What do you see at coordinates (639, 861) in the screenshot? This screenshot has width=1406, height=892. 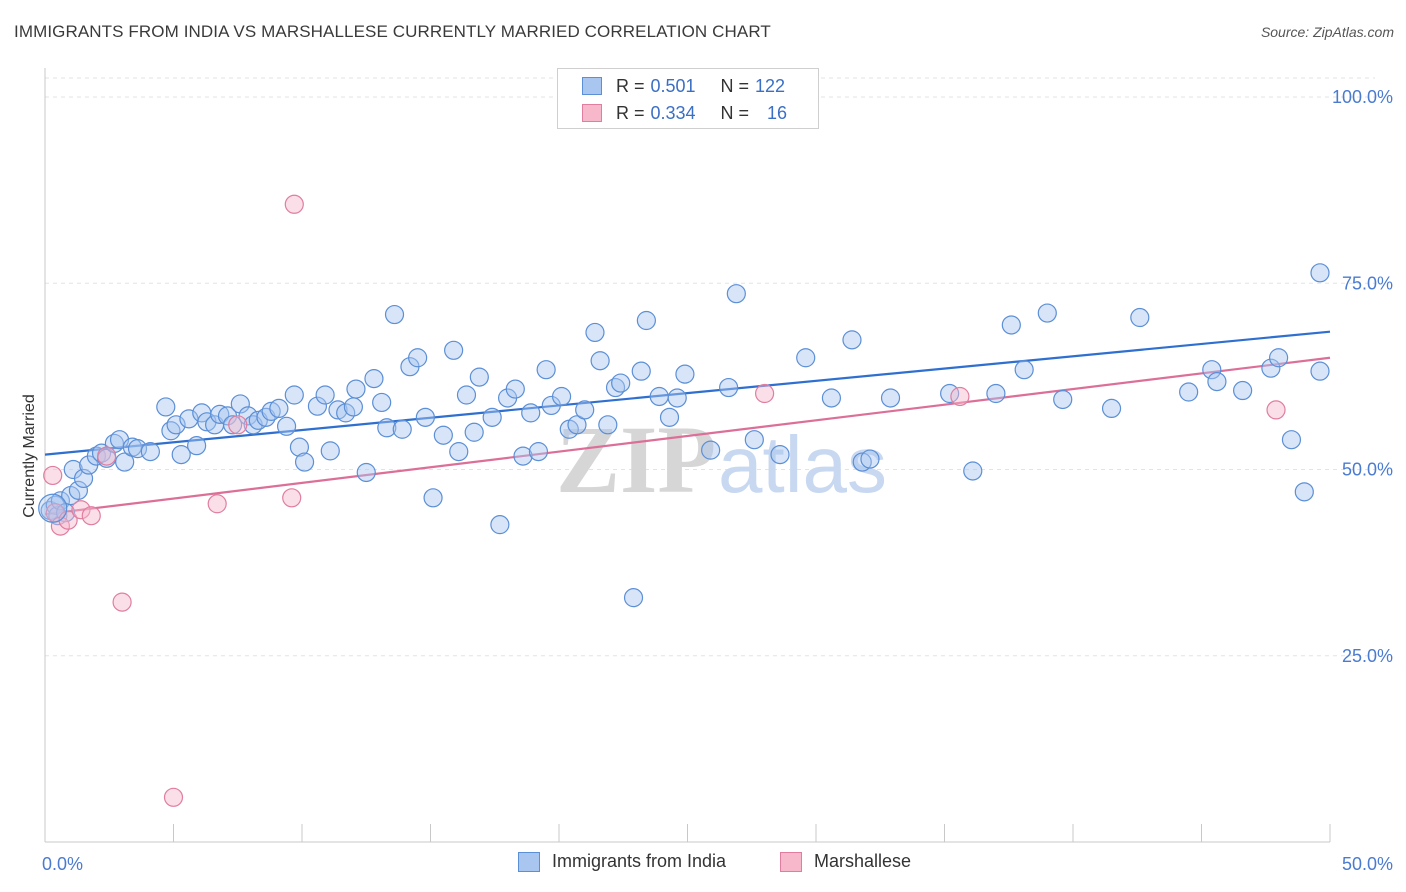 I see `legend-label-india: Immigrants from India` at bounding box center [639, 861].